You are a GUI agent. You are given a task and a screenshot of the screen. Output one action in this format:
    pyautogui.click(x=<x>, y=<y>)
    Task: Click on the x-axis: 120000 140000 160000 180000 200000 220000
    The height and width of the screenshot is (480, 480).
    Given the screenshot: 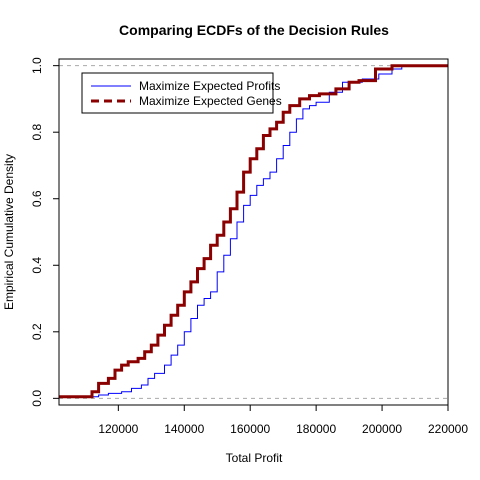 What is the action you would take?
    pyautogui.click(x=283, y=420)
    